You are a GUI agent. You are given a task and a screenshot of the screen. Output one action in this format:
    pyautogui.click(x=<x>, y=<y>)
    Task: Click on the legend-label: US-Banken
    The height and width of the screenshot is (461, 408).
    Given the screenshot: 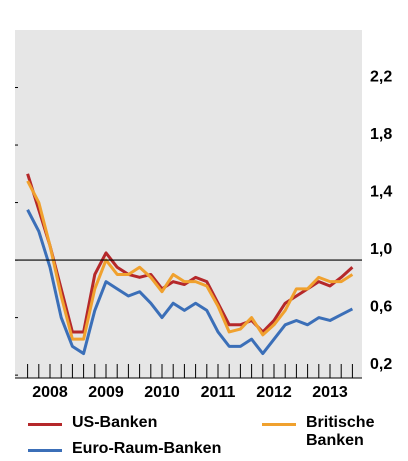 What is the action you would take?
    pyautogui.click(x=115, y=422)
    